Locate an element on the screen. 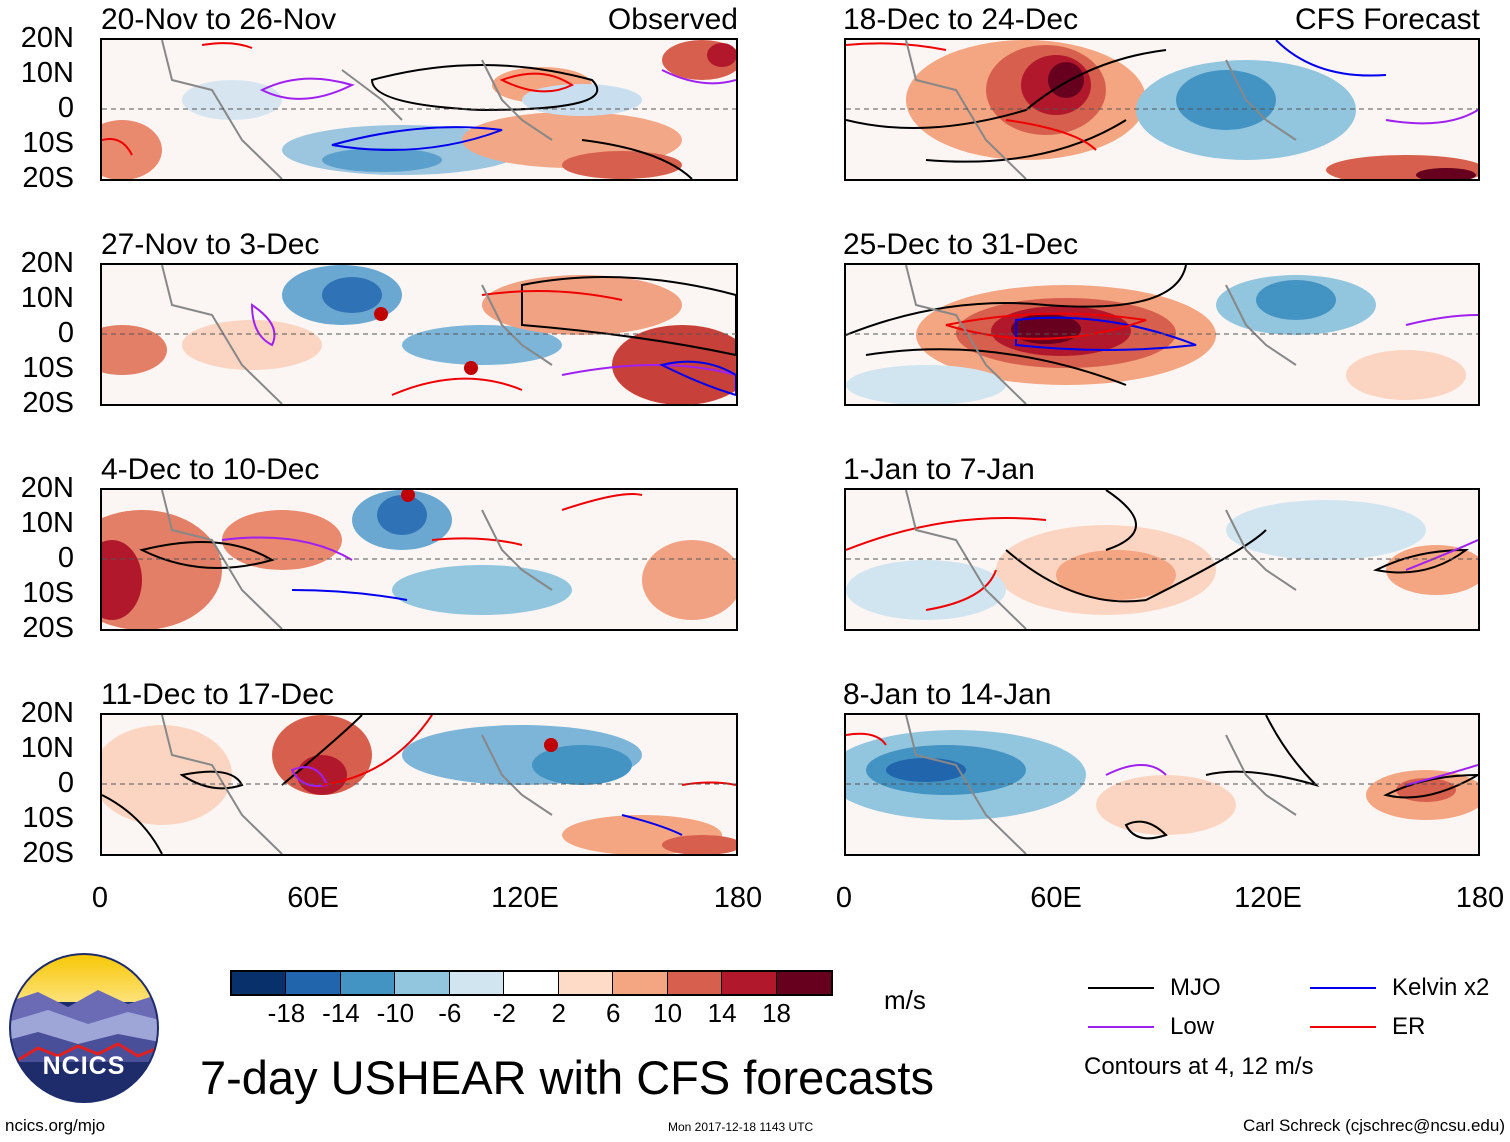  legend-label-mjo: MJO is located at coordinates (1195, 987).